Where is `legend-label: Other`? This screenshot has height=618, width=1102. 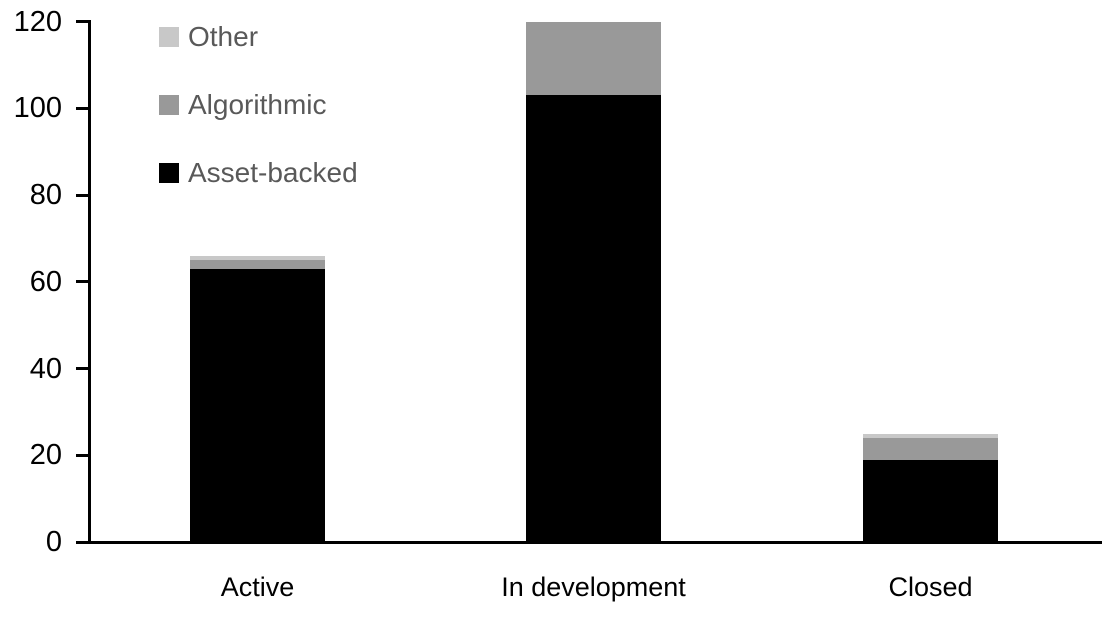
legend-label: Other is located at coordinates (223, 36).